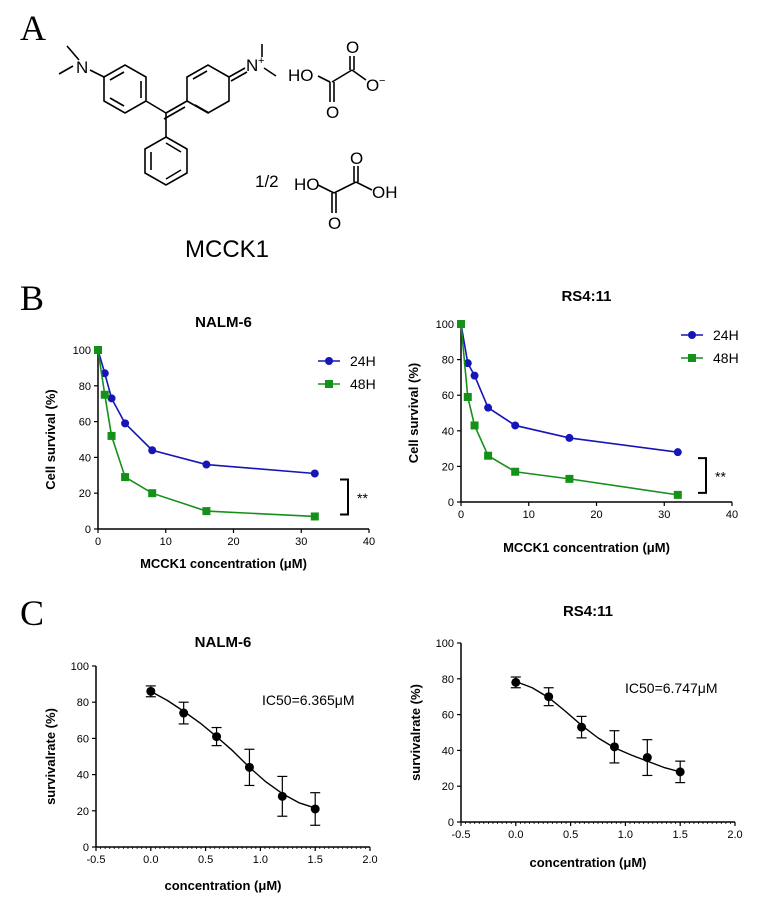 The width and height of the screenshot is (762, 904). I want to click on acid-ho: HO, so click(307, 184).